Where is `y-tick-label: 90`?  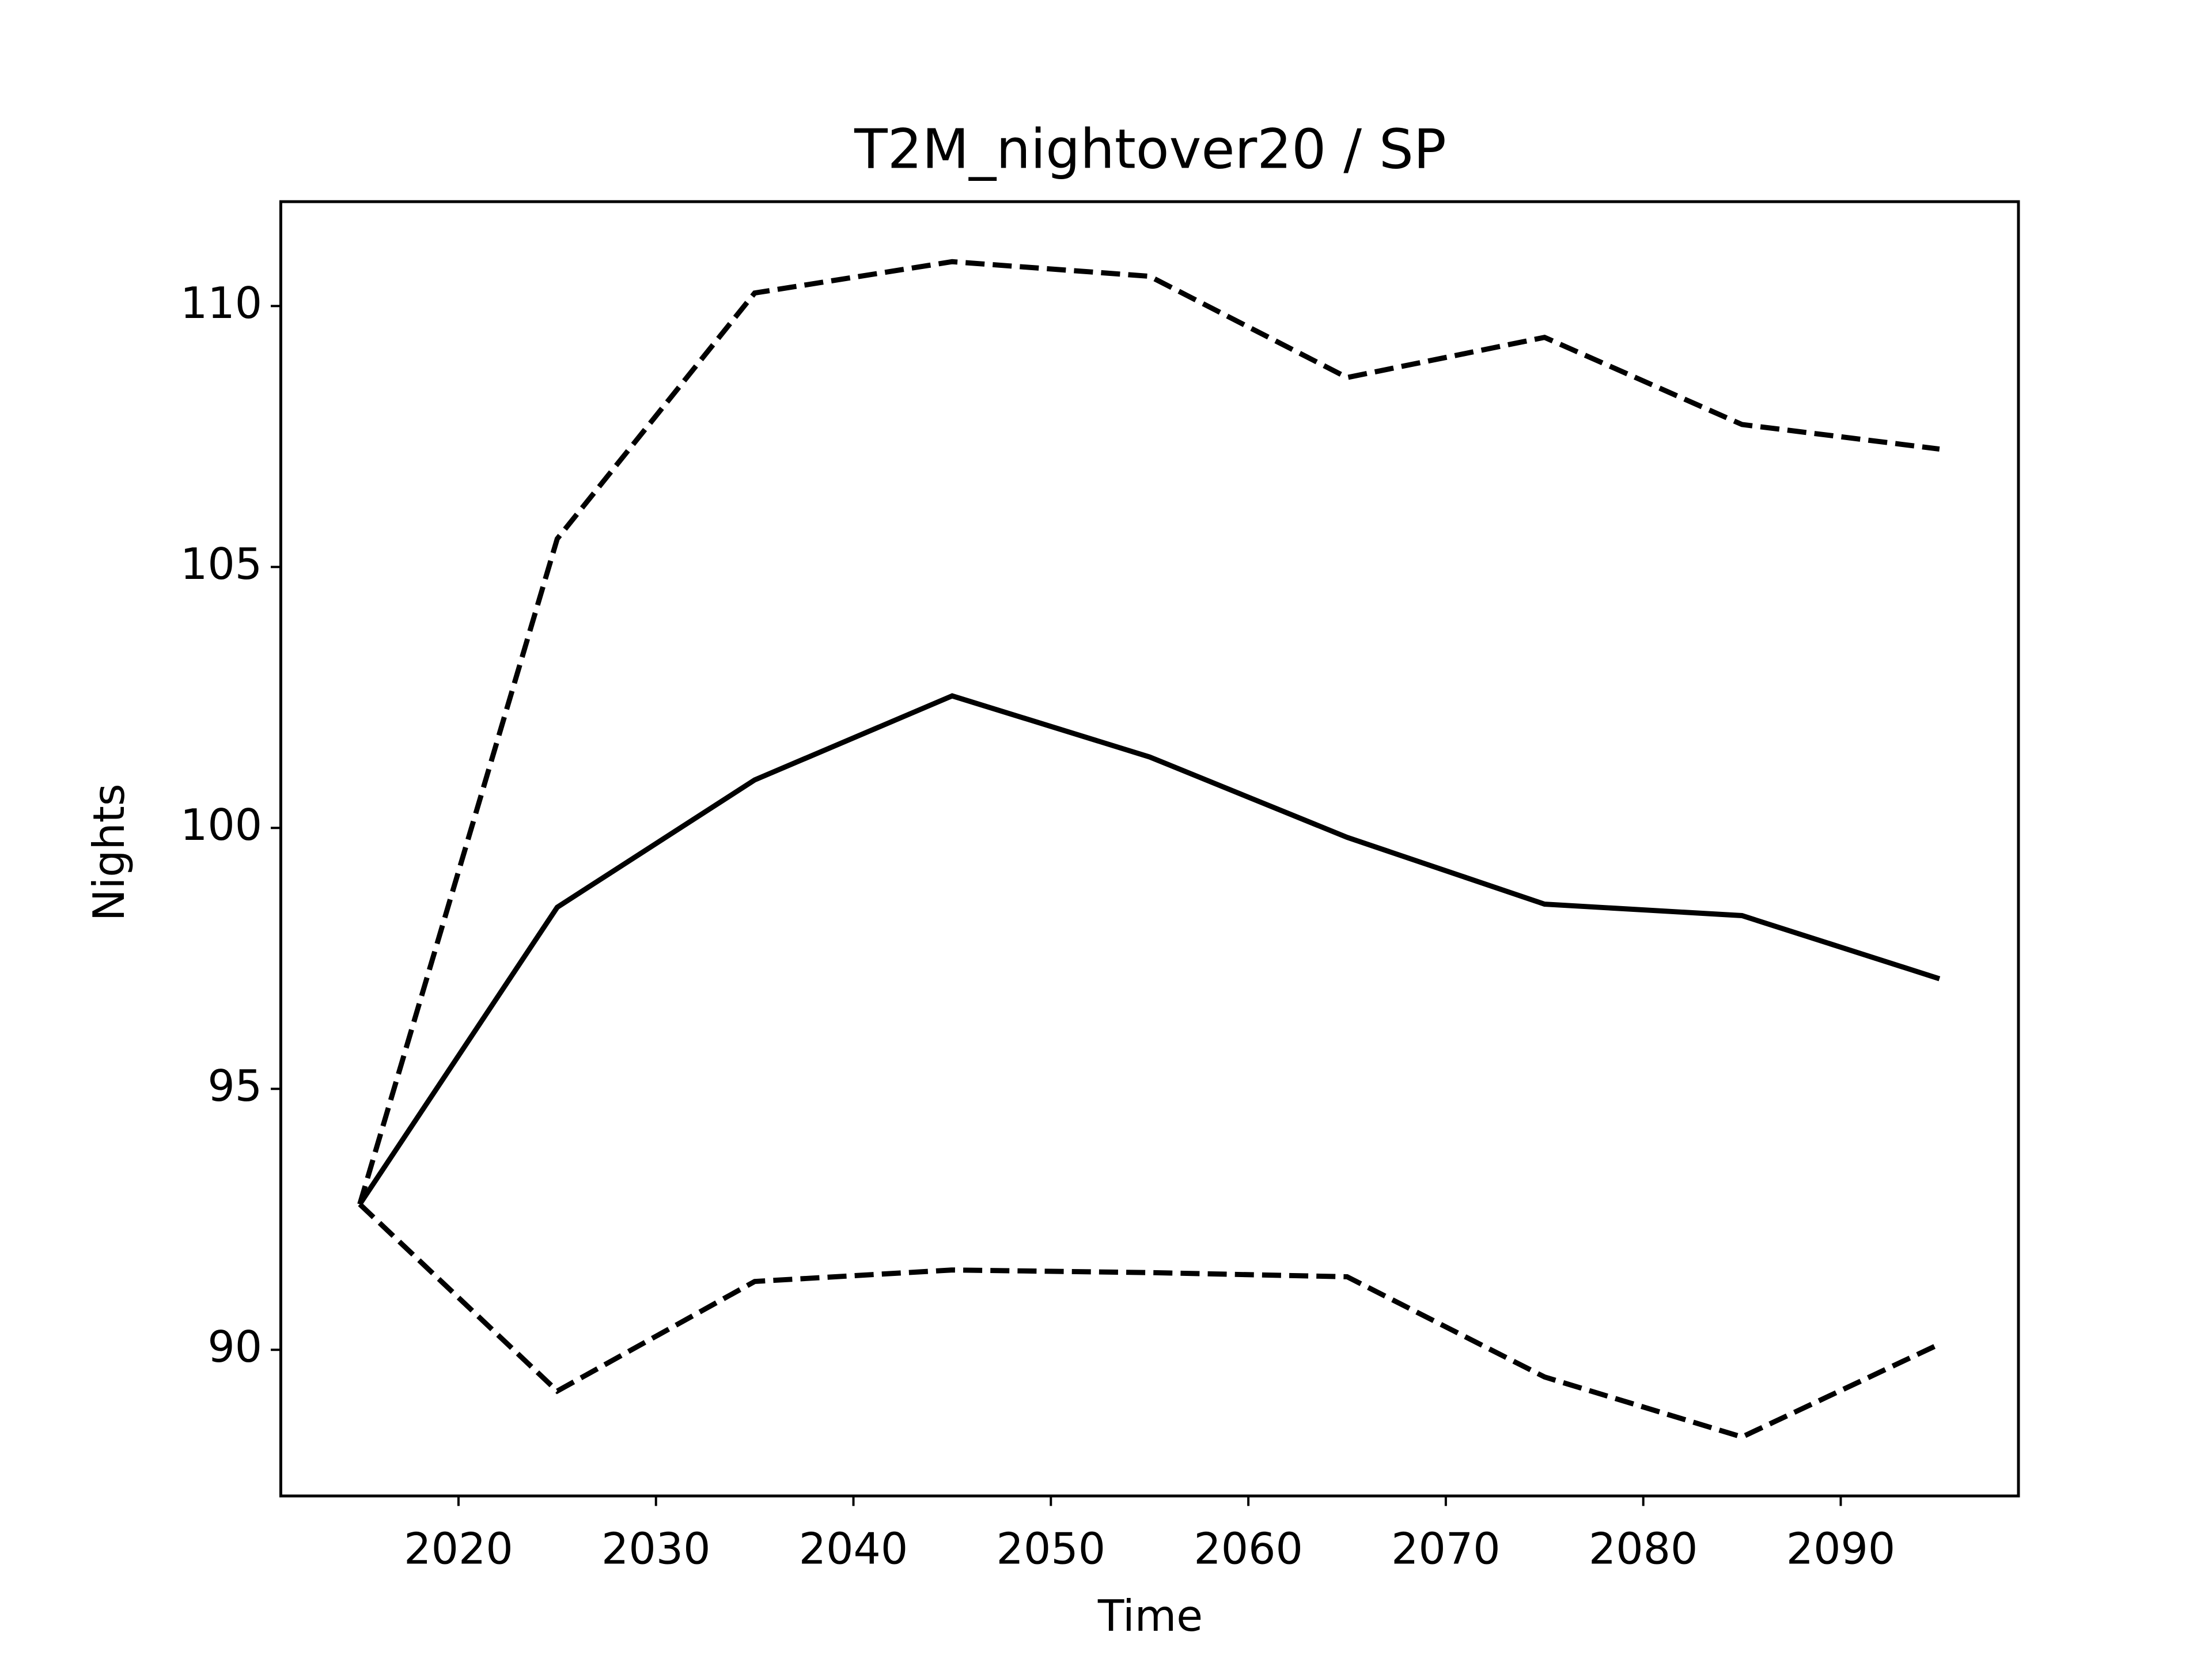
y-tick-label: 90 is located at coordinates (234, 1347).